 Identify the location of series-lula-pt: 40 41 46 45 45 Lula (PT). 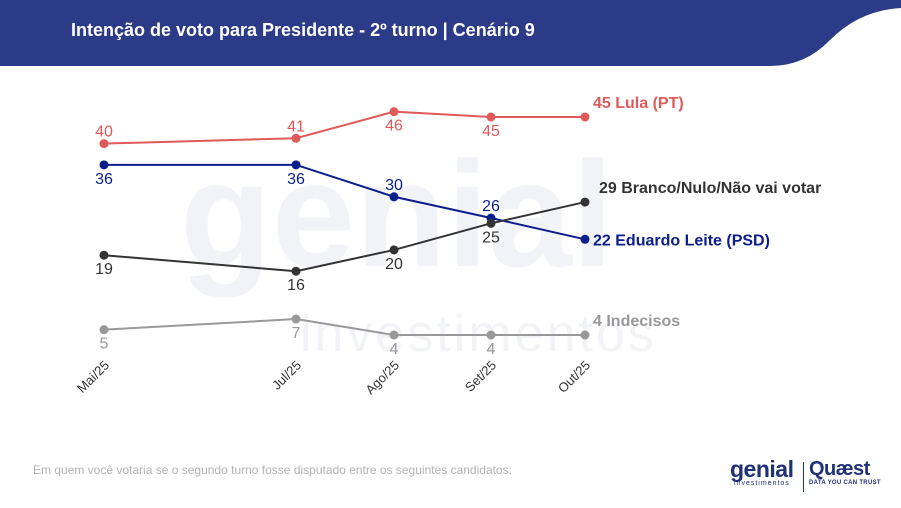
(389, 122).